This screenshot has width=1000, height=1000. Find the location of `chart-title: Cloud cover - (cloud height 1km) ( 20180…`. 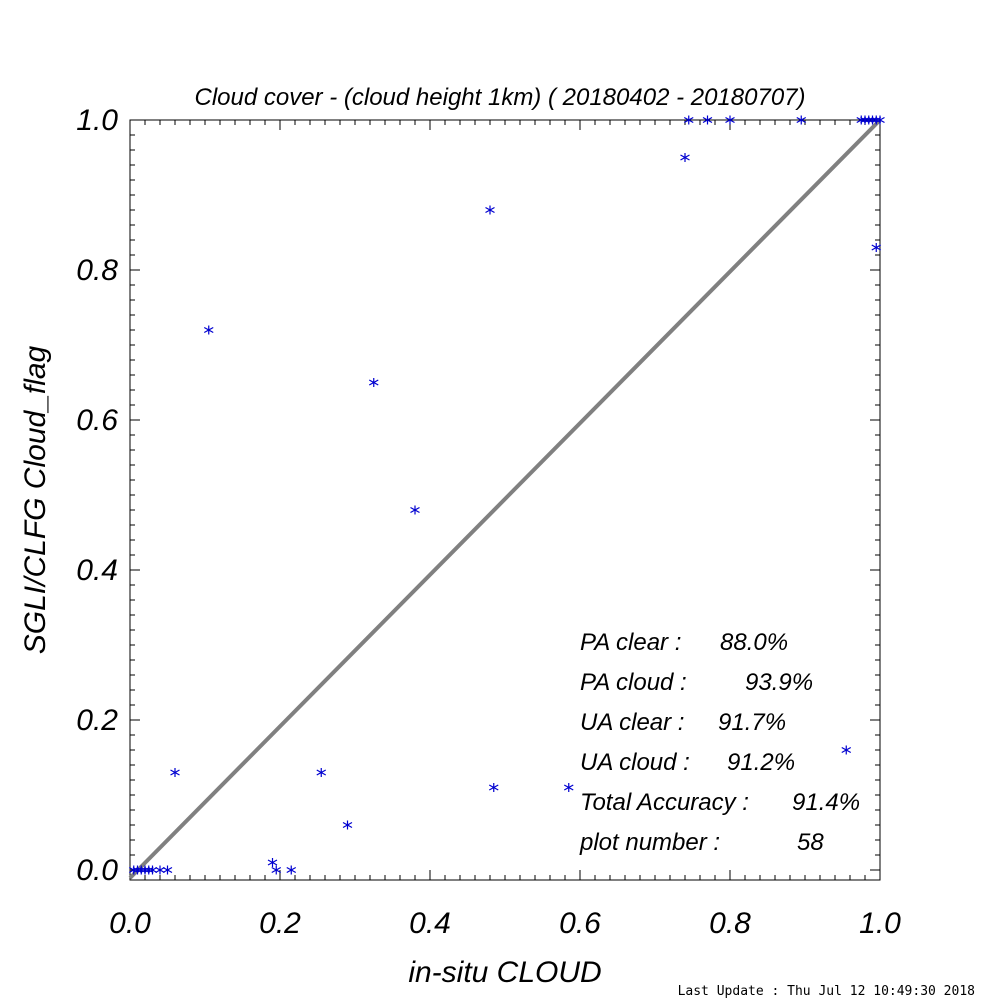

chart-title: Cloud cover - (cloud height 1km) ( 20180… is located at coordinates (499, 97).